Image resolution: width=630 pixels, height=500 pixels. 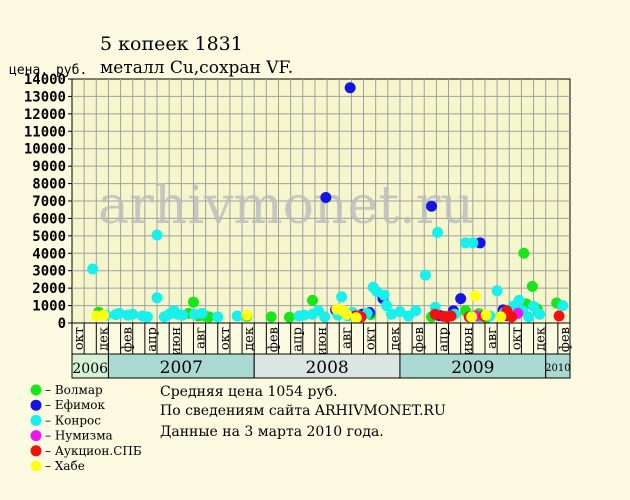 I want to click on legend-label: – Аукцион.СПБ, so click(x=93, y=451).